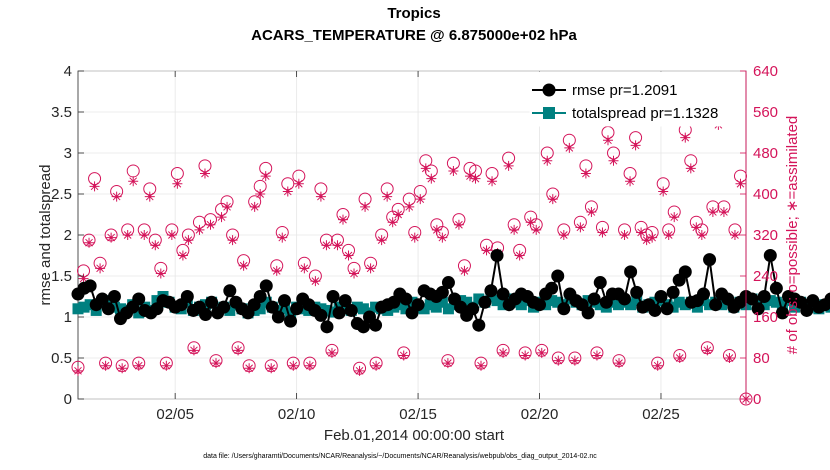 The width and height of the screenshot is (830, 470). Describe the element at coordinates (765, 194) in the screenshot. I see `y-right-tick-label: 400` at that location.